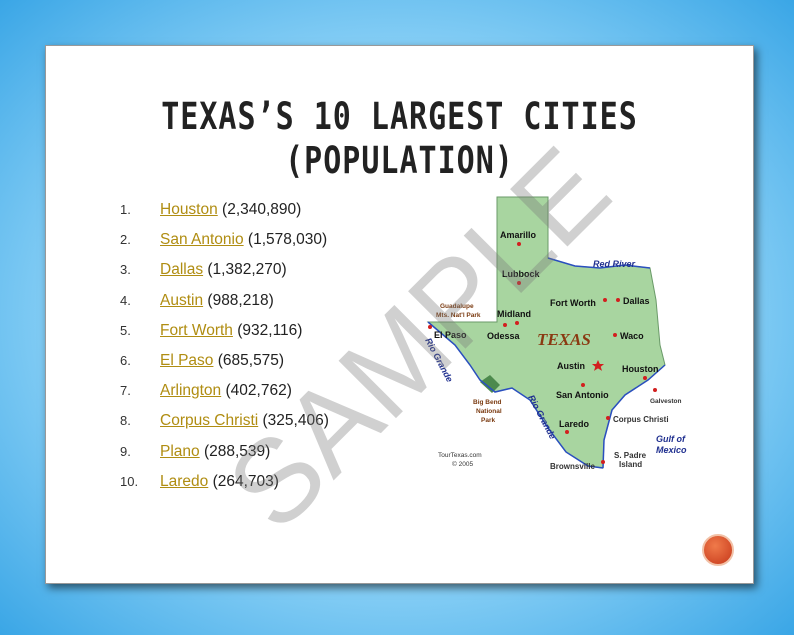 Image resolution: width=794 pixels, height=635 pixels. I want to click on city-link: Houston, so click(189, 209).